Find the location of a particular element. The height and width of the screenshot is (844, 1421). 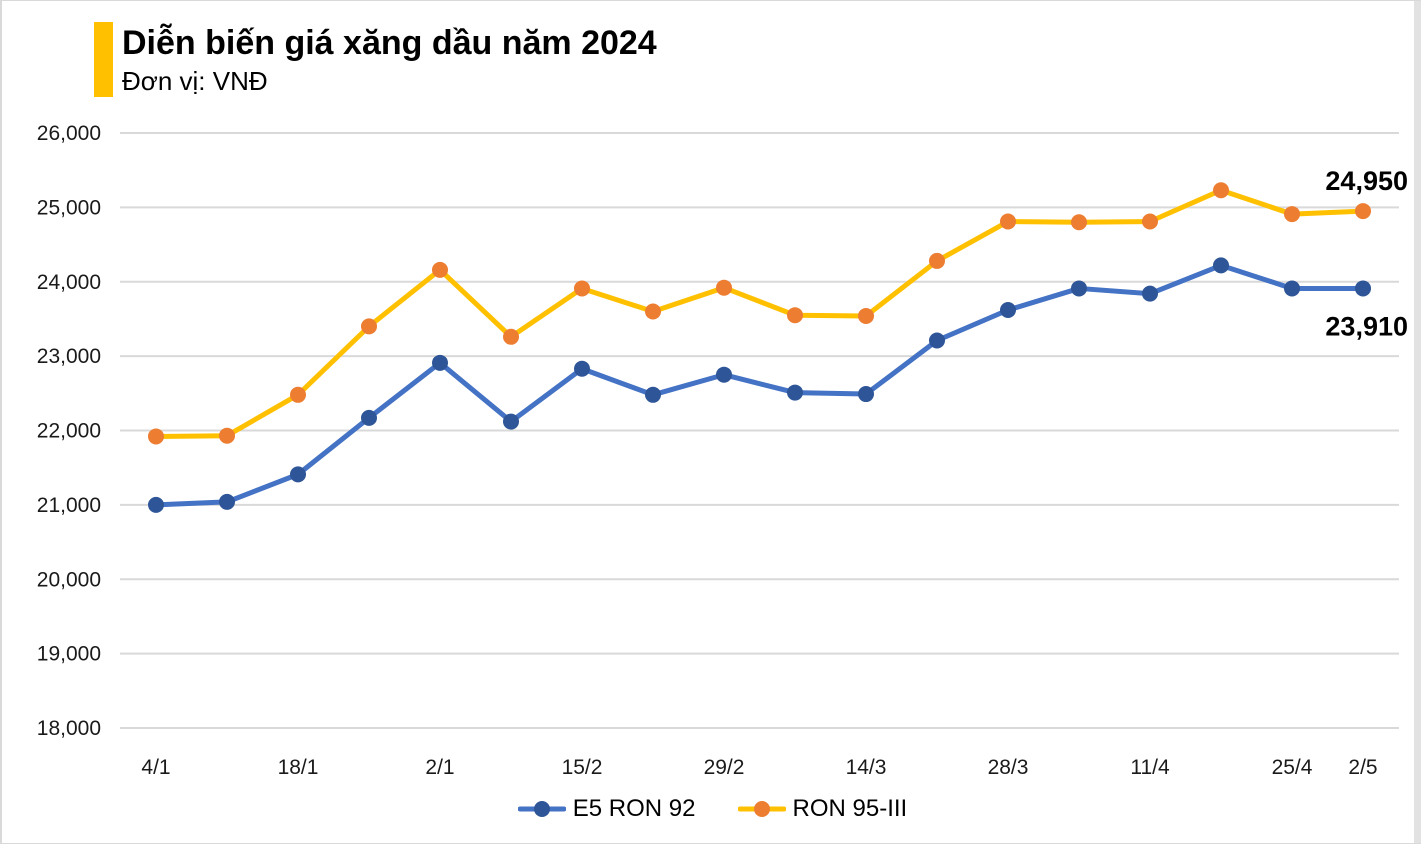

x-axis-tick-label: 14/3 is located at coordinates (866, 767).